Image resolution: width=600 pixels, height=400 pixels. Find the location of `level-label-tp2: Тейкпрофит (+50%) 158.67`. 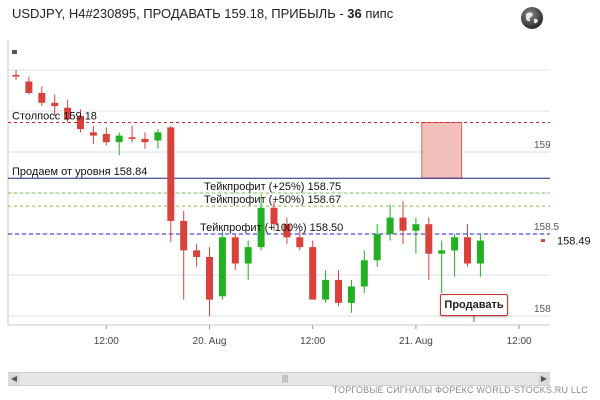

level-label-tp2: Тейкпрофит (+50%) 158.67 is located at coordinates (272, 200).